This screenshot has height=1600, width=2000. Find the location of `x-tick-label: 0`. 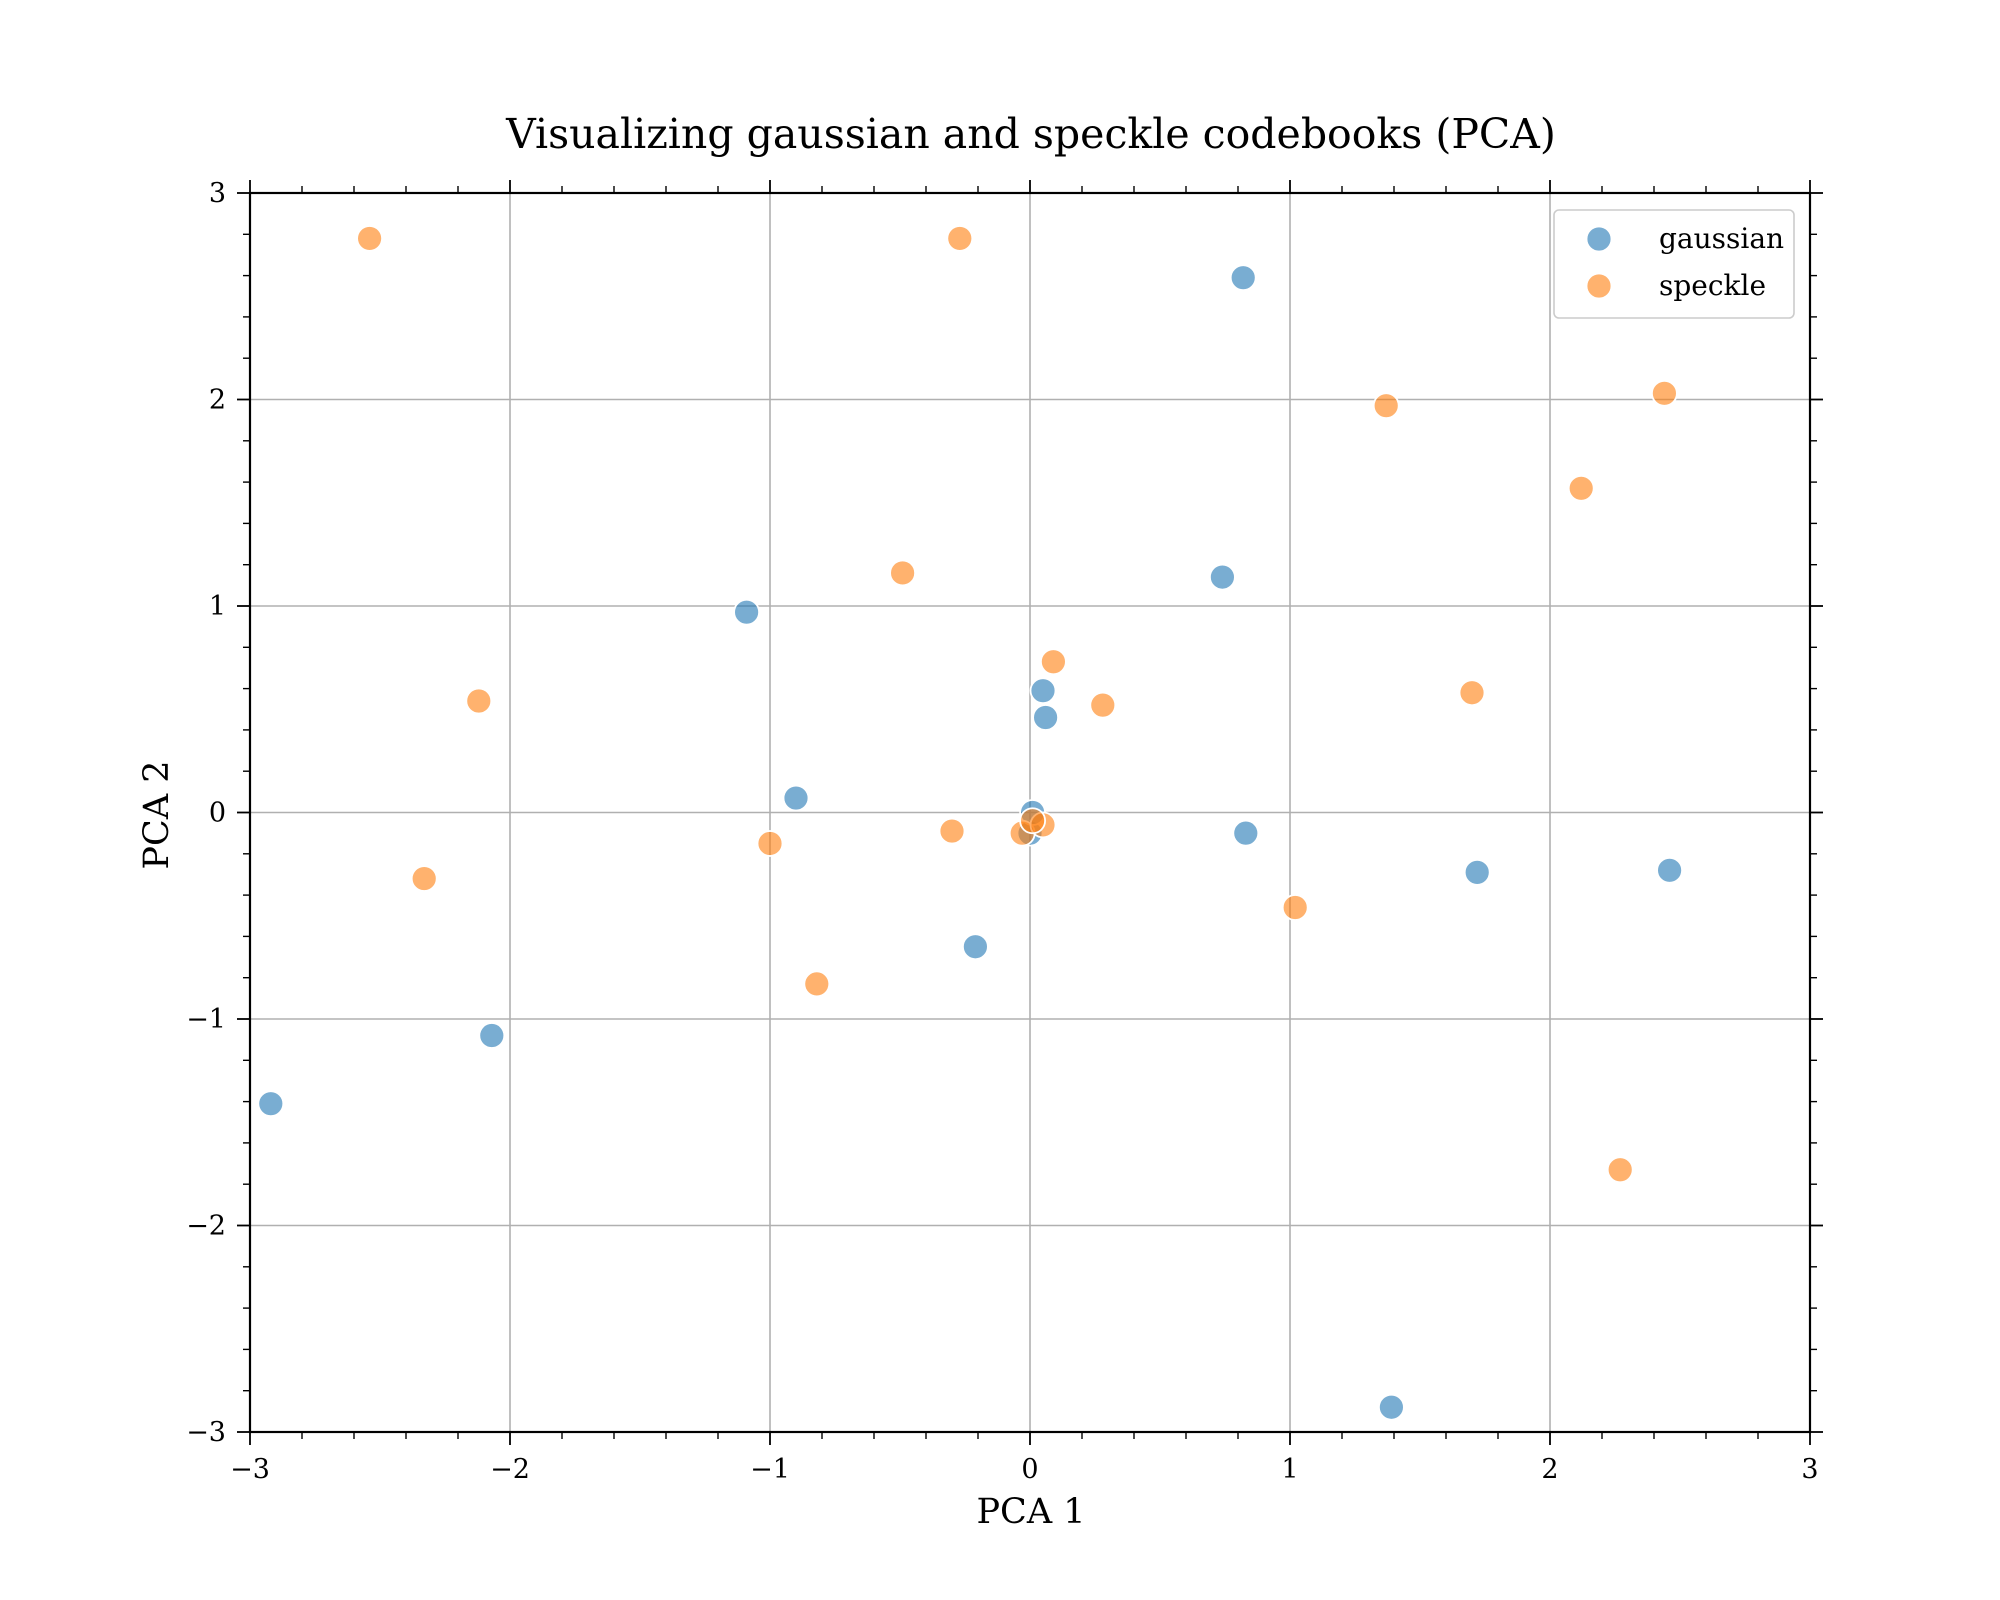

x-tick-label: 0 is located at coordinates (1029, 1469).